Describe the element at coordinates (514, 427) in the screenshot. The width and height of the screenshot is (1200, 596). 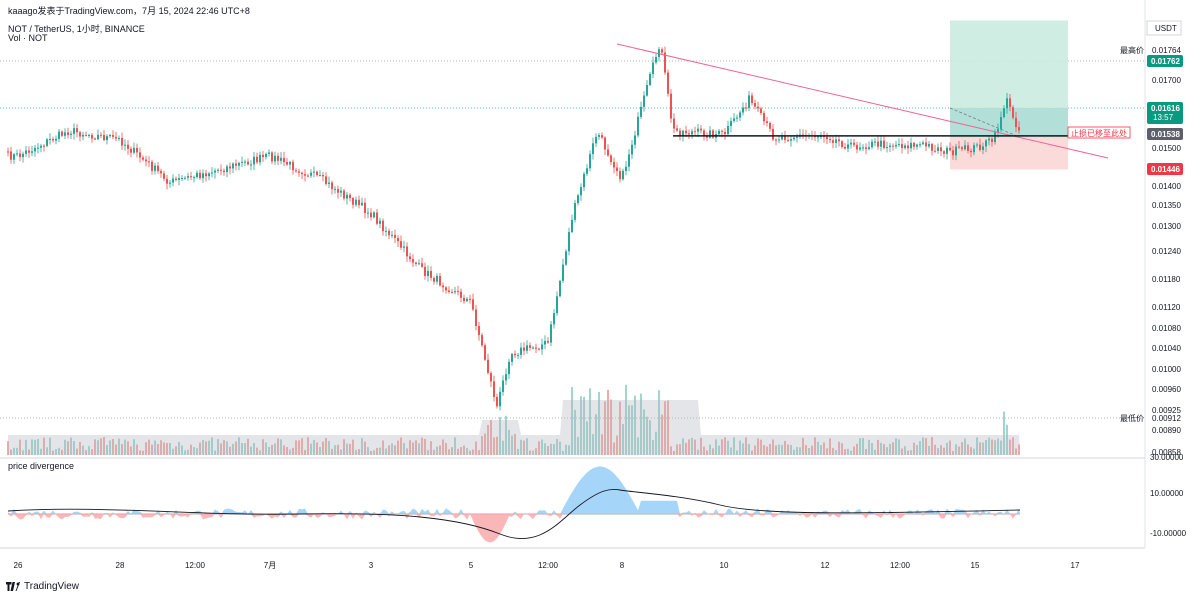
I see `volume-ma-area` at that location.